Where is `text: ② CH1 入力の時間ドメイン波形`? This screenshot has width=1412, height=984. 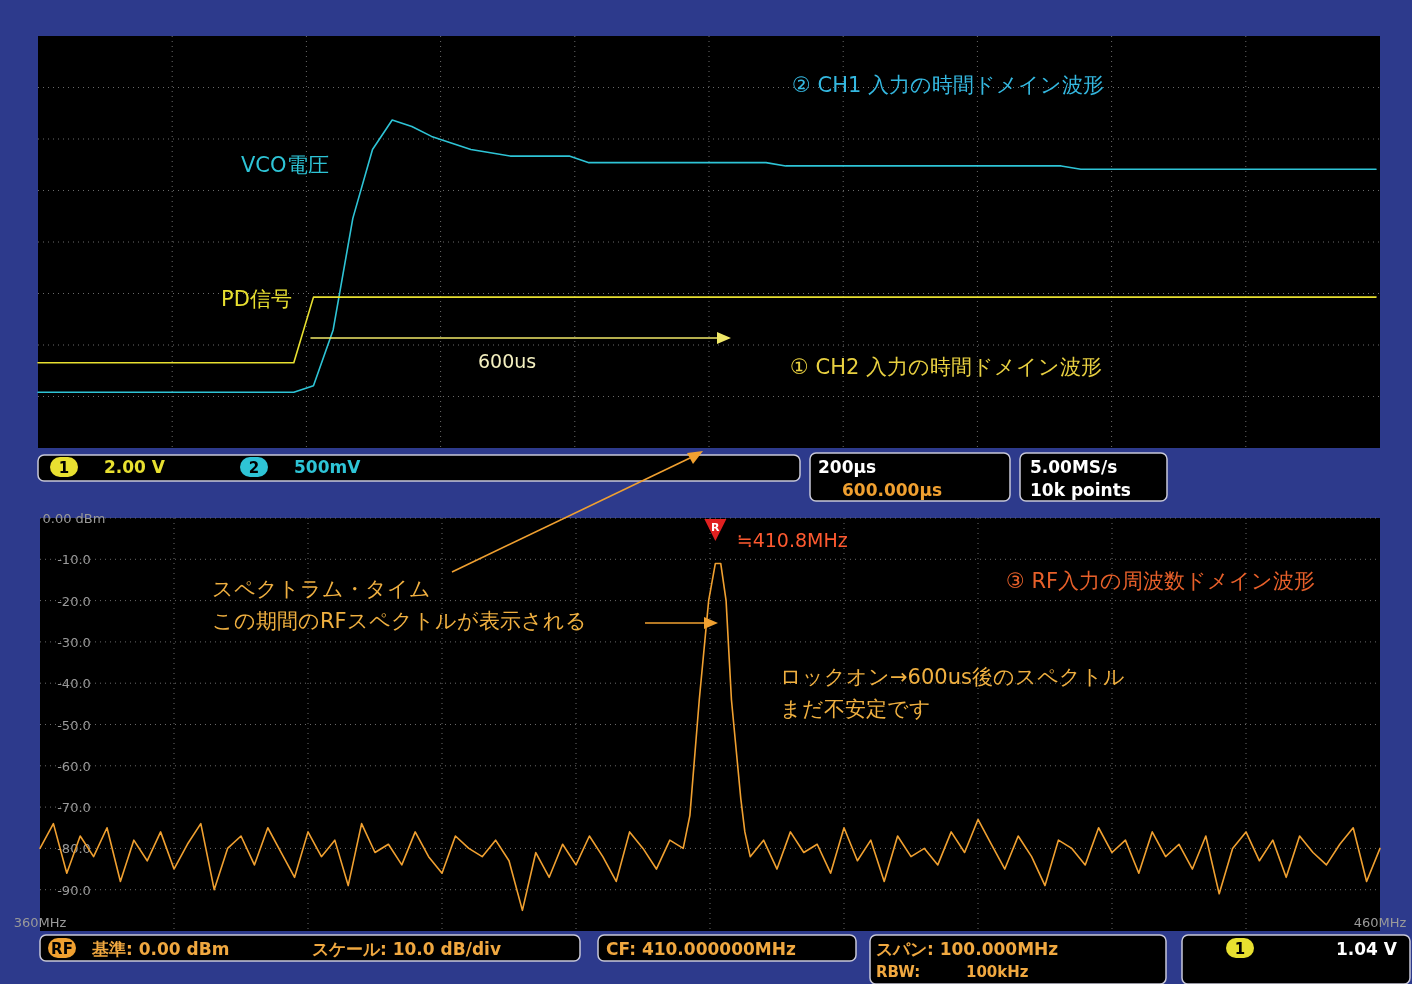
text: ② CH1 入力の時間ドメイン波形 is located at coordinates (948, 85).